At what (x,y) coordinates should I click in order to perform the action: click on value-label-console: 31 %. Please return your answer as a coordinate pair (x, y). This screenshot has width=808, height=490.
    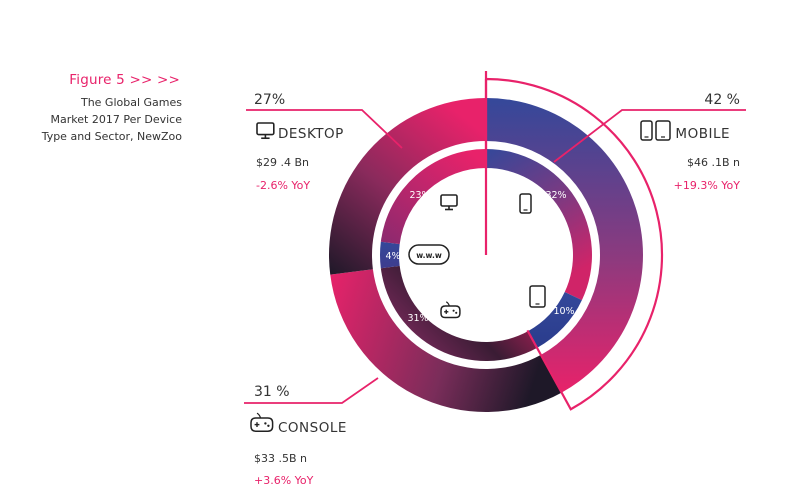
    Looking at the image, I should click on (272, 392).